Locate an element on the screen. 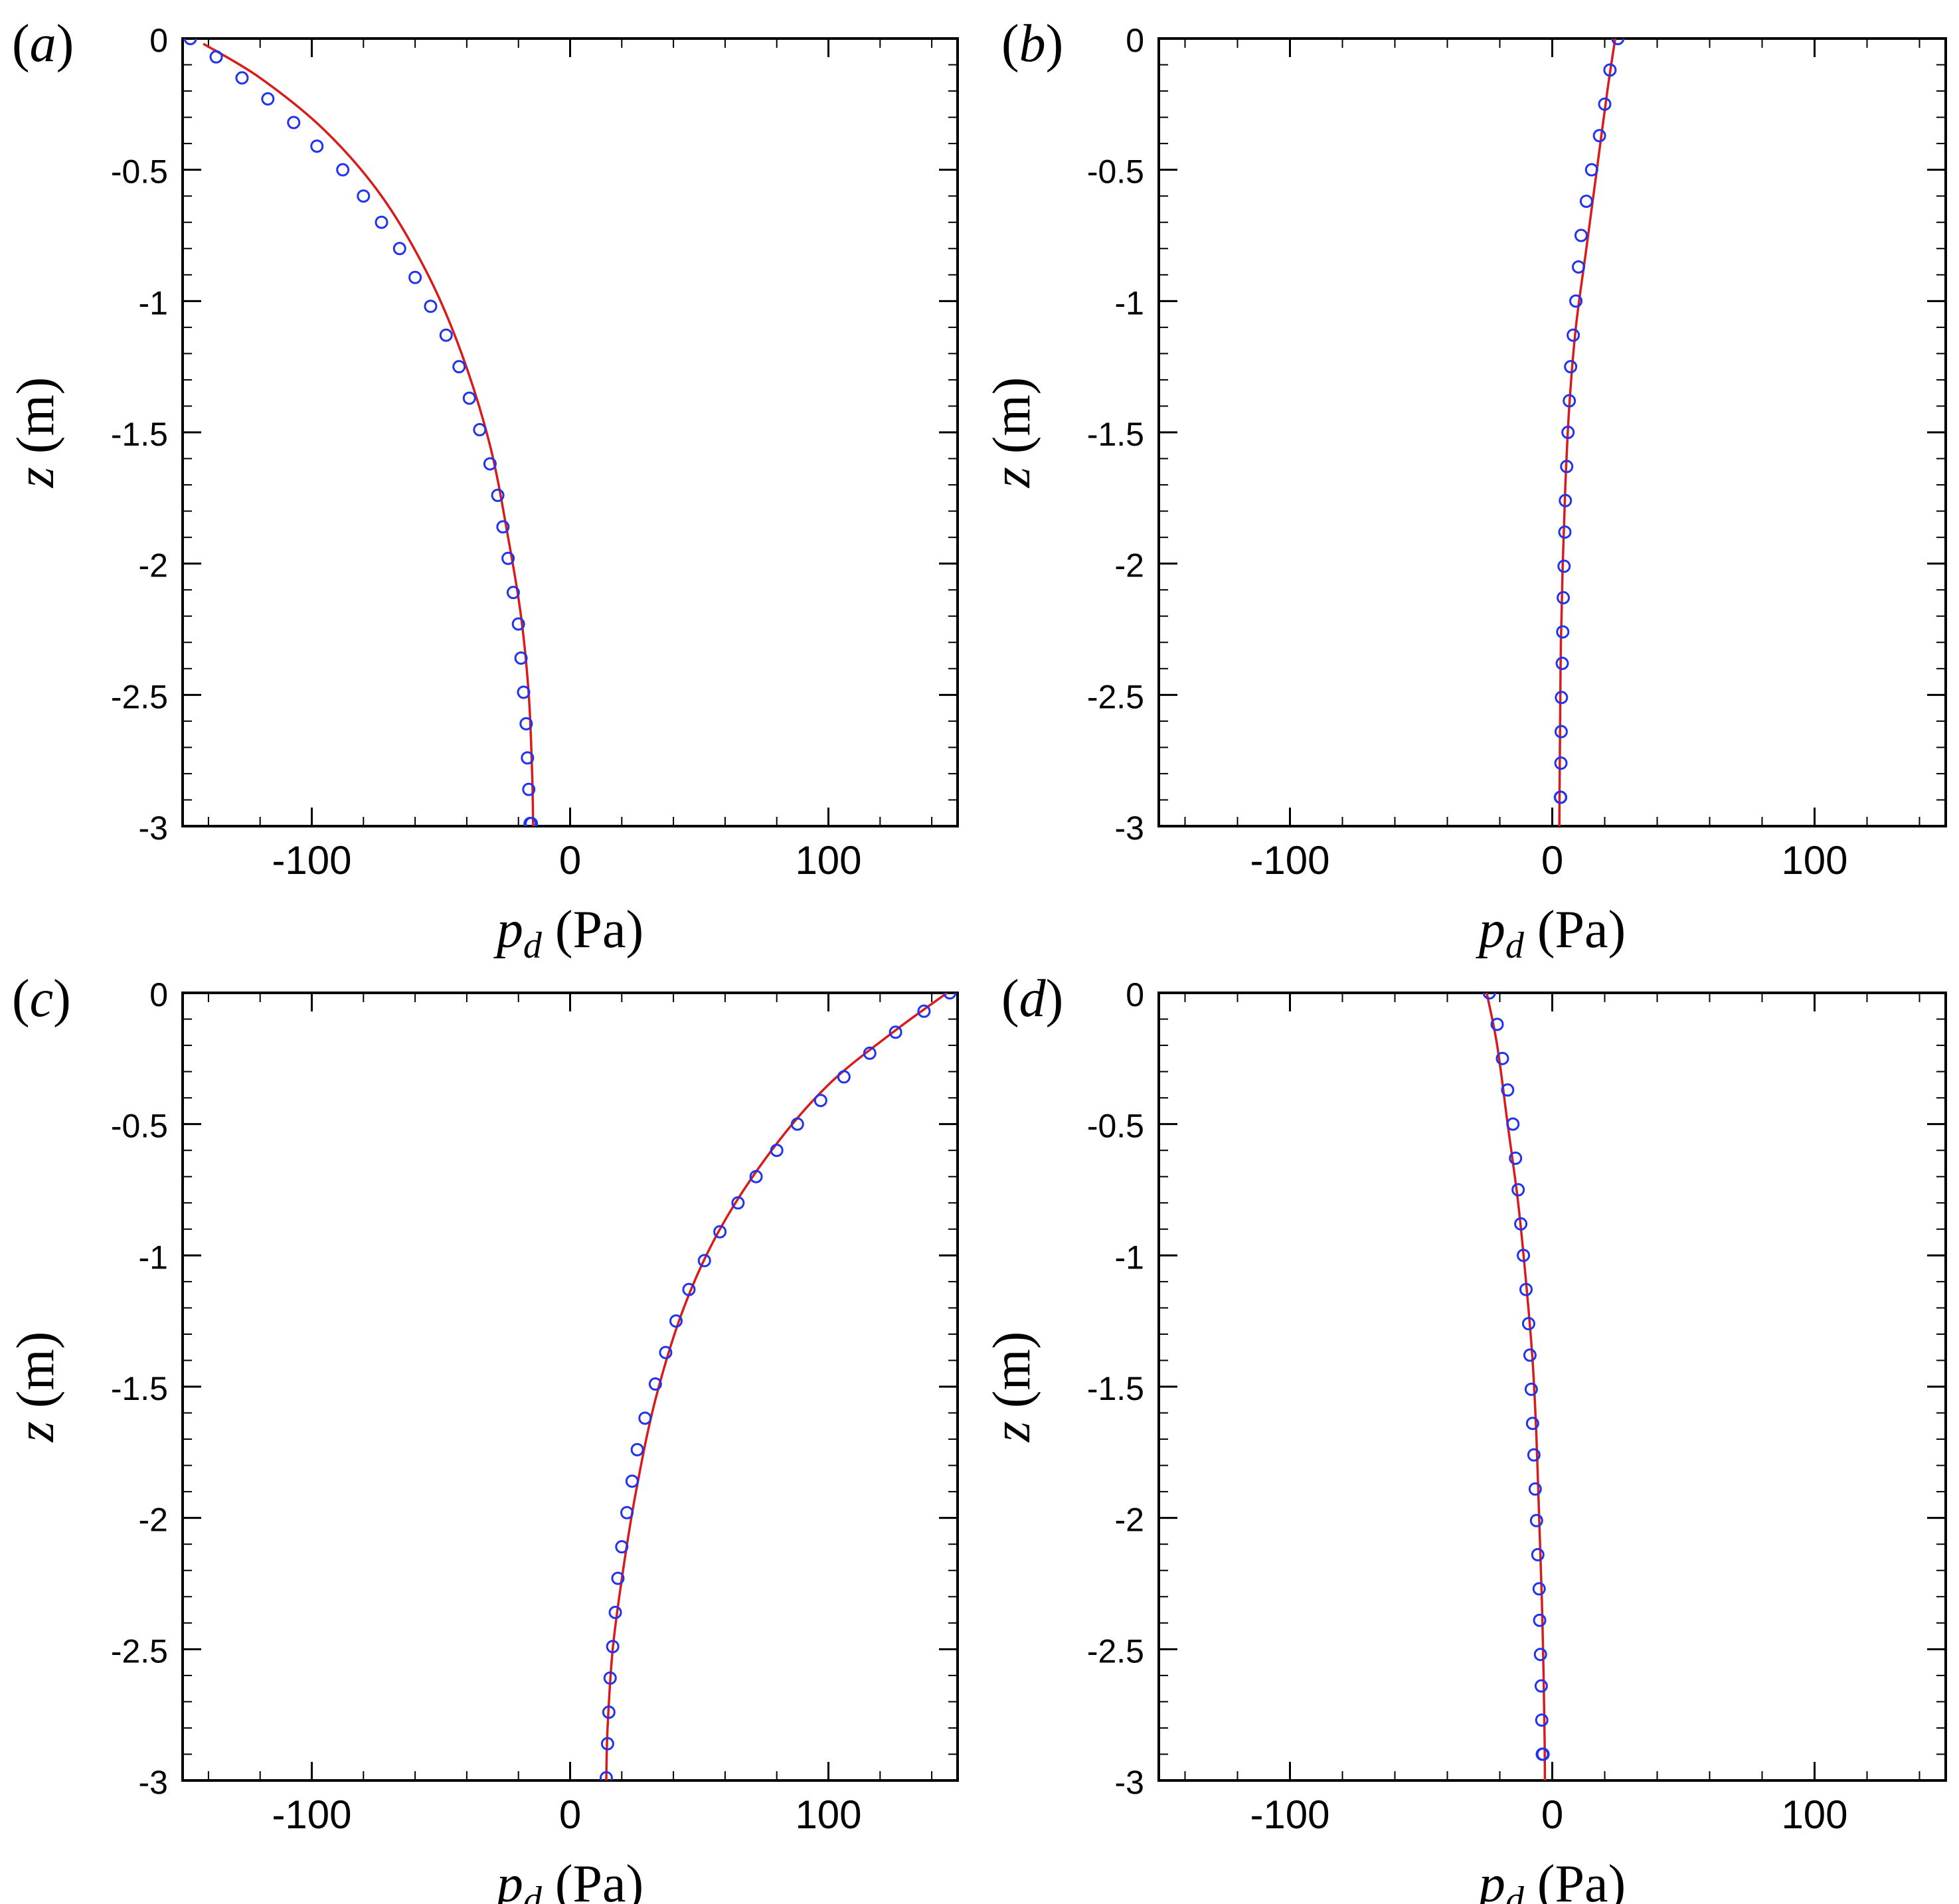 This screenshot has width=1959, height=1904. x-tick-label: -100 is located at coordinates (1289, 860).